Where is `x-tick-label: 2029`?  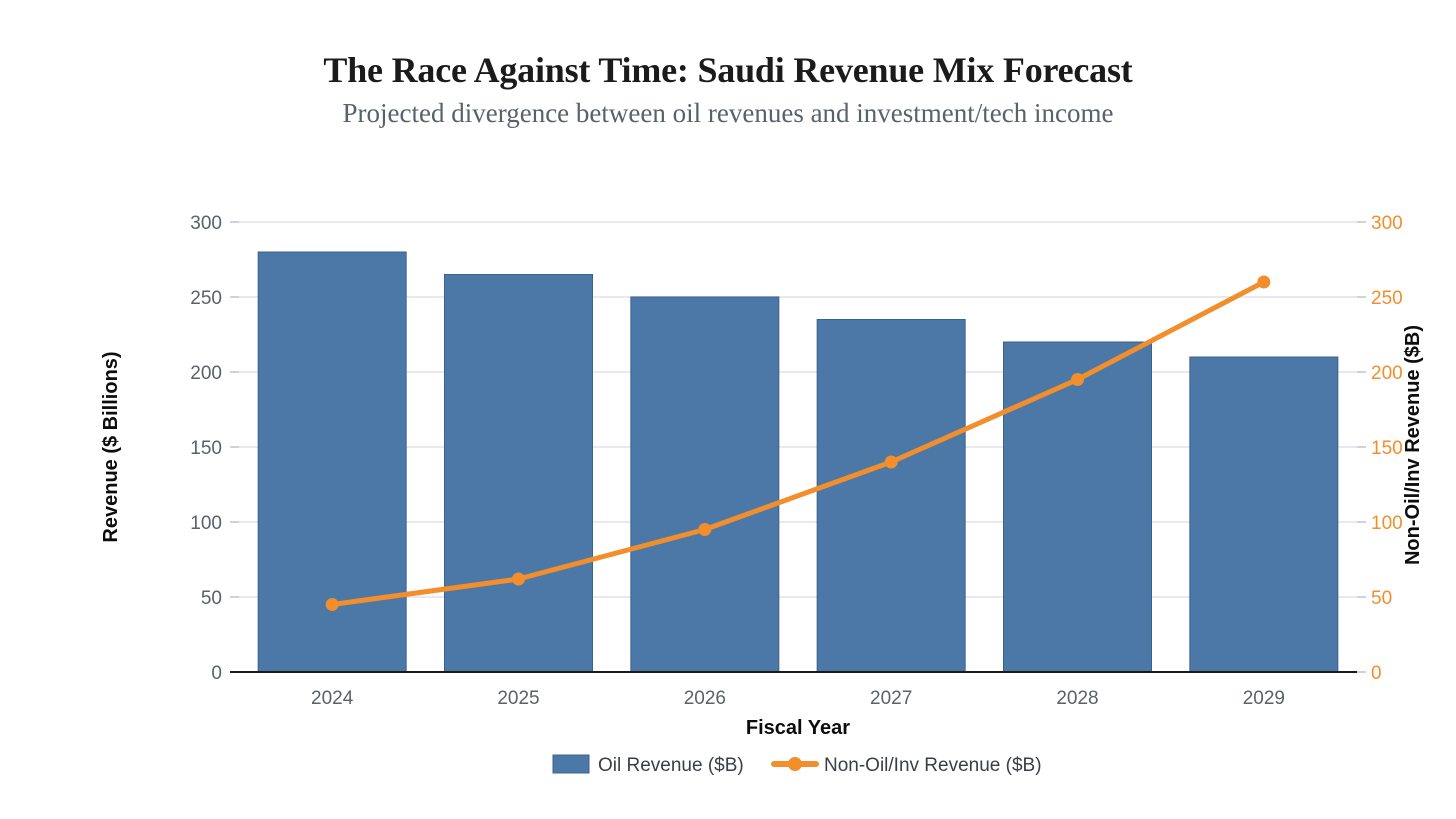
x-tick-label: 2029 is located at coordinates (1264, 698).